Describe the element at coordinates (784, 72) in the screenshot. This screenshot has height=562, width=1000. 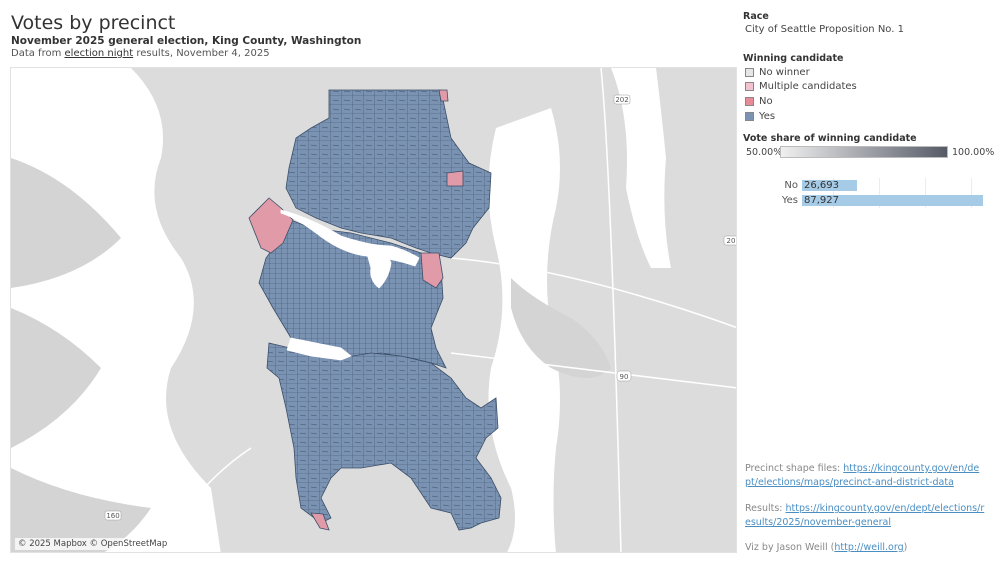
I see `legend-label: No winner` at that location.